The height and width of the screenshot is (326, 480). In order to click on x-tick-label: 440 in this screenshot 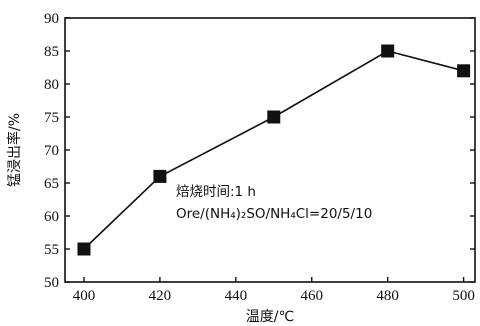, I will do `click(236, 296)`.